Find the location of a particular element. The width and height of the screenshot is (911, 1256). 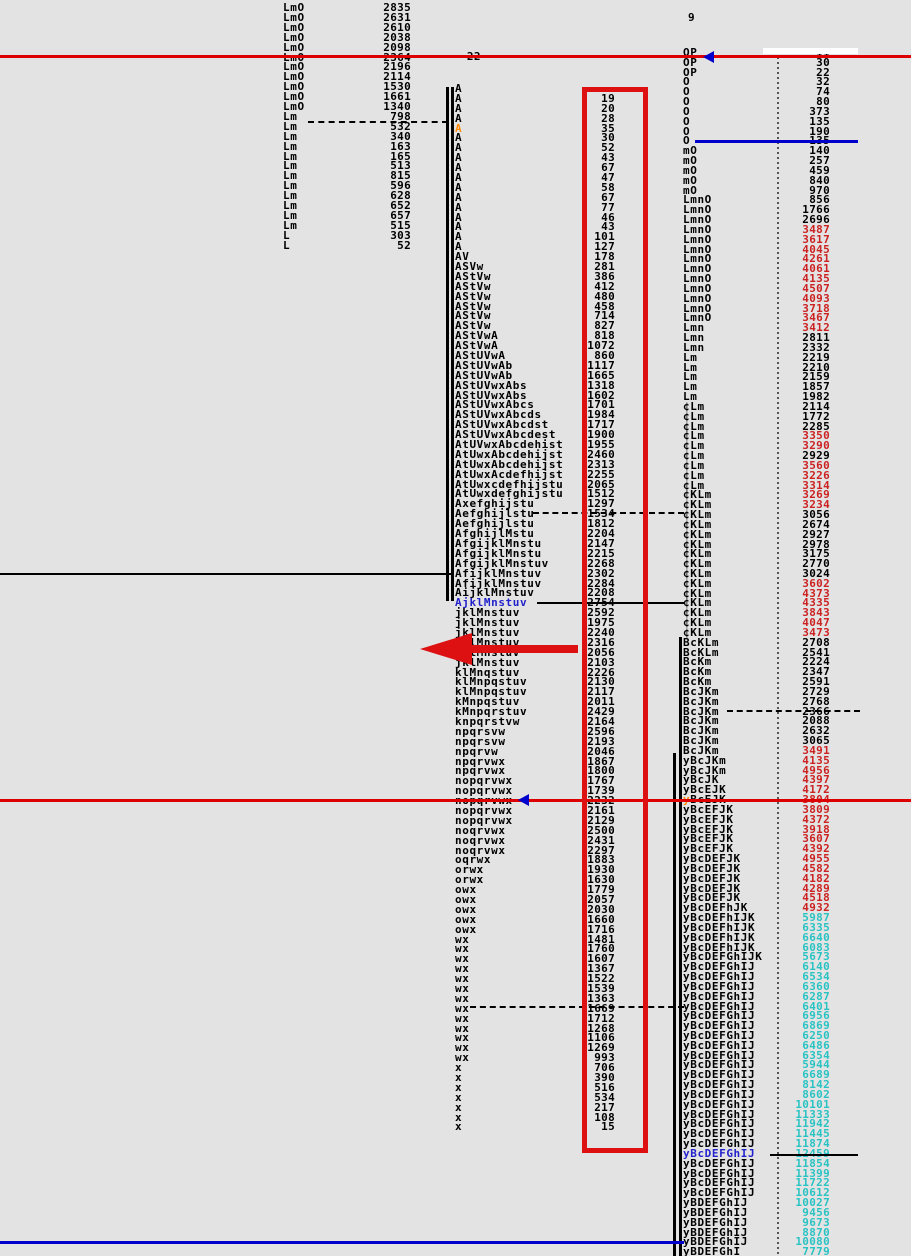

tpo-letters: A is located at coordinates (459, 138).